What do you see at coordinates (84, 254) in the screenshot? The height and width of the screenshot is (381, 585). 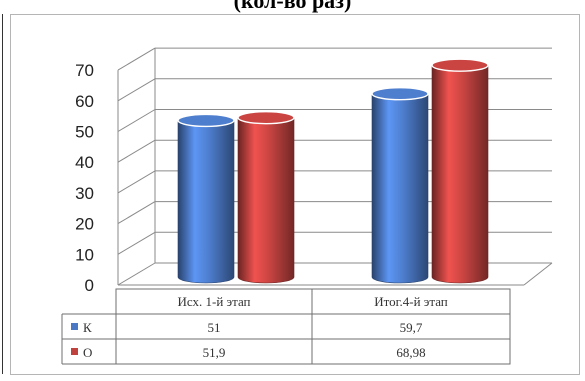 I see `y-tick-label: 10` at bounding box center [84, 254].